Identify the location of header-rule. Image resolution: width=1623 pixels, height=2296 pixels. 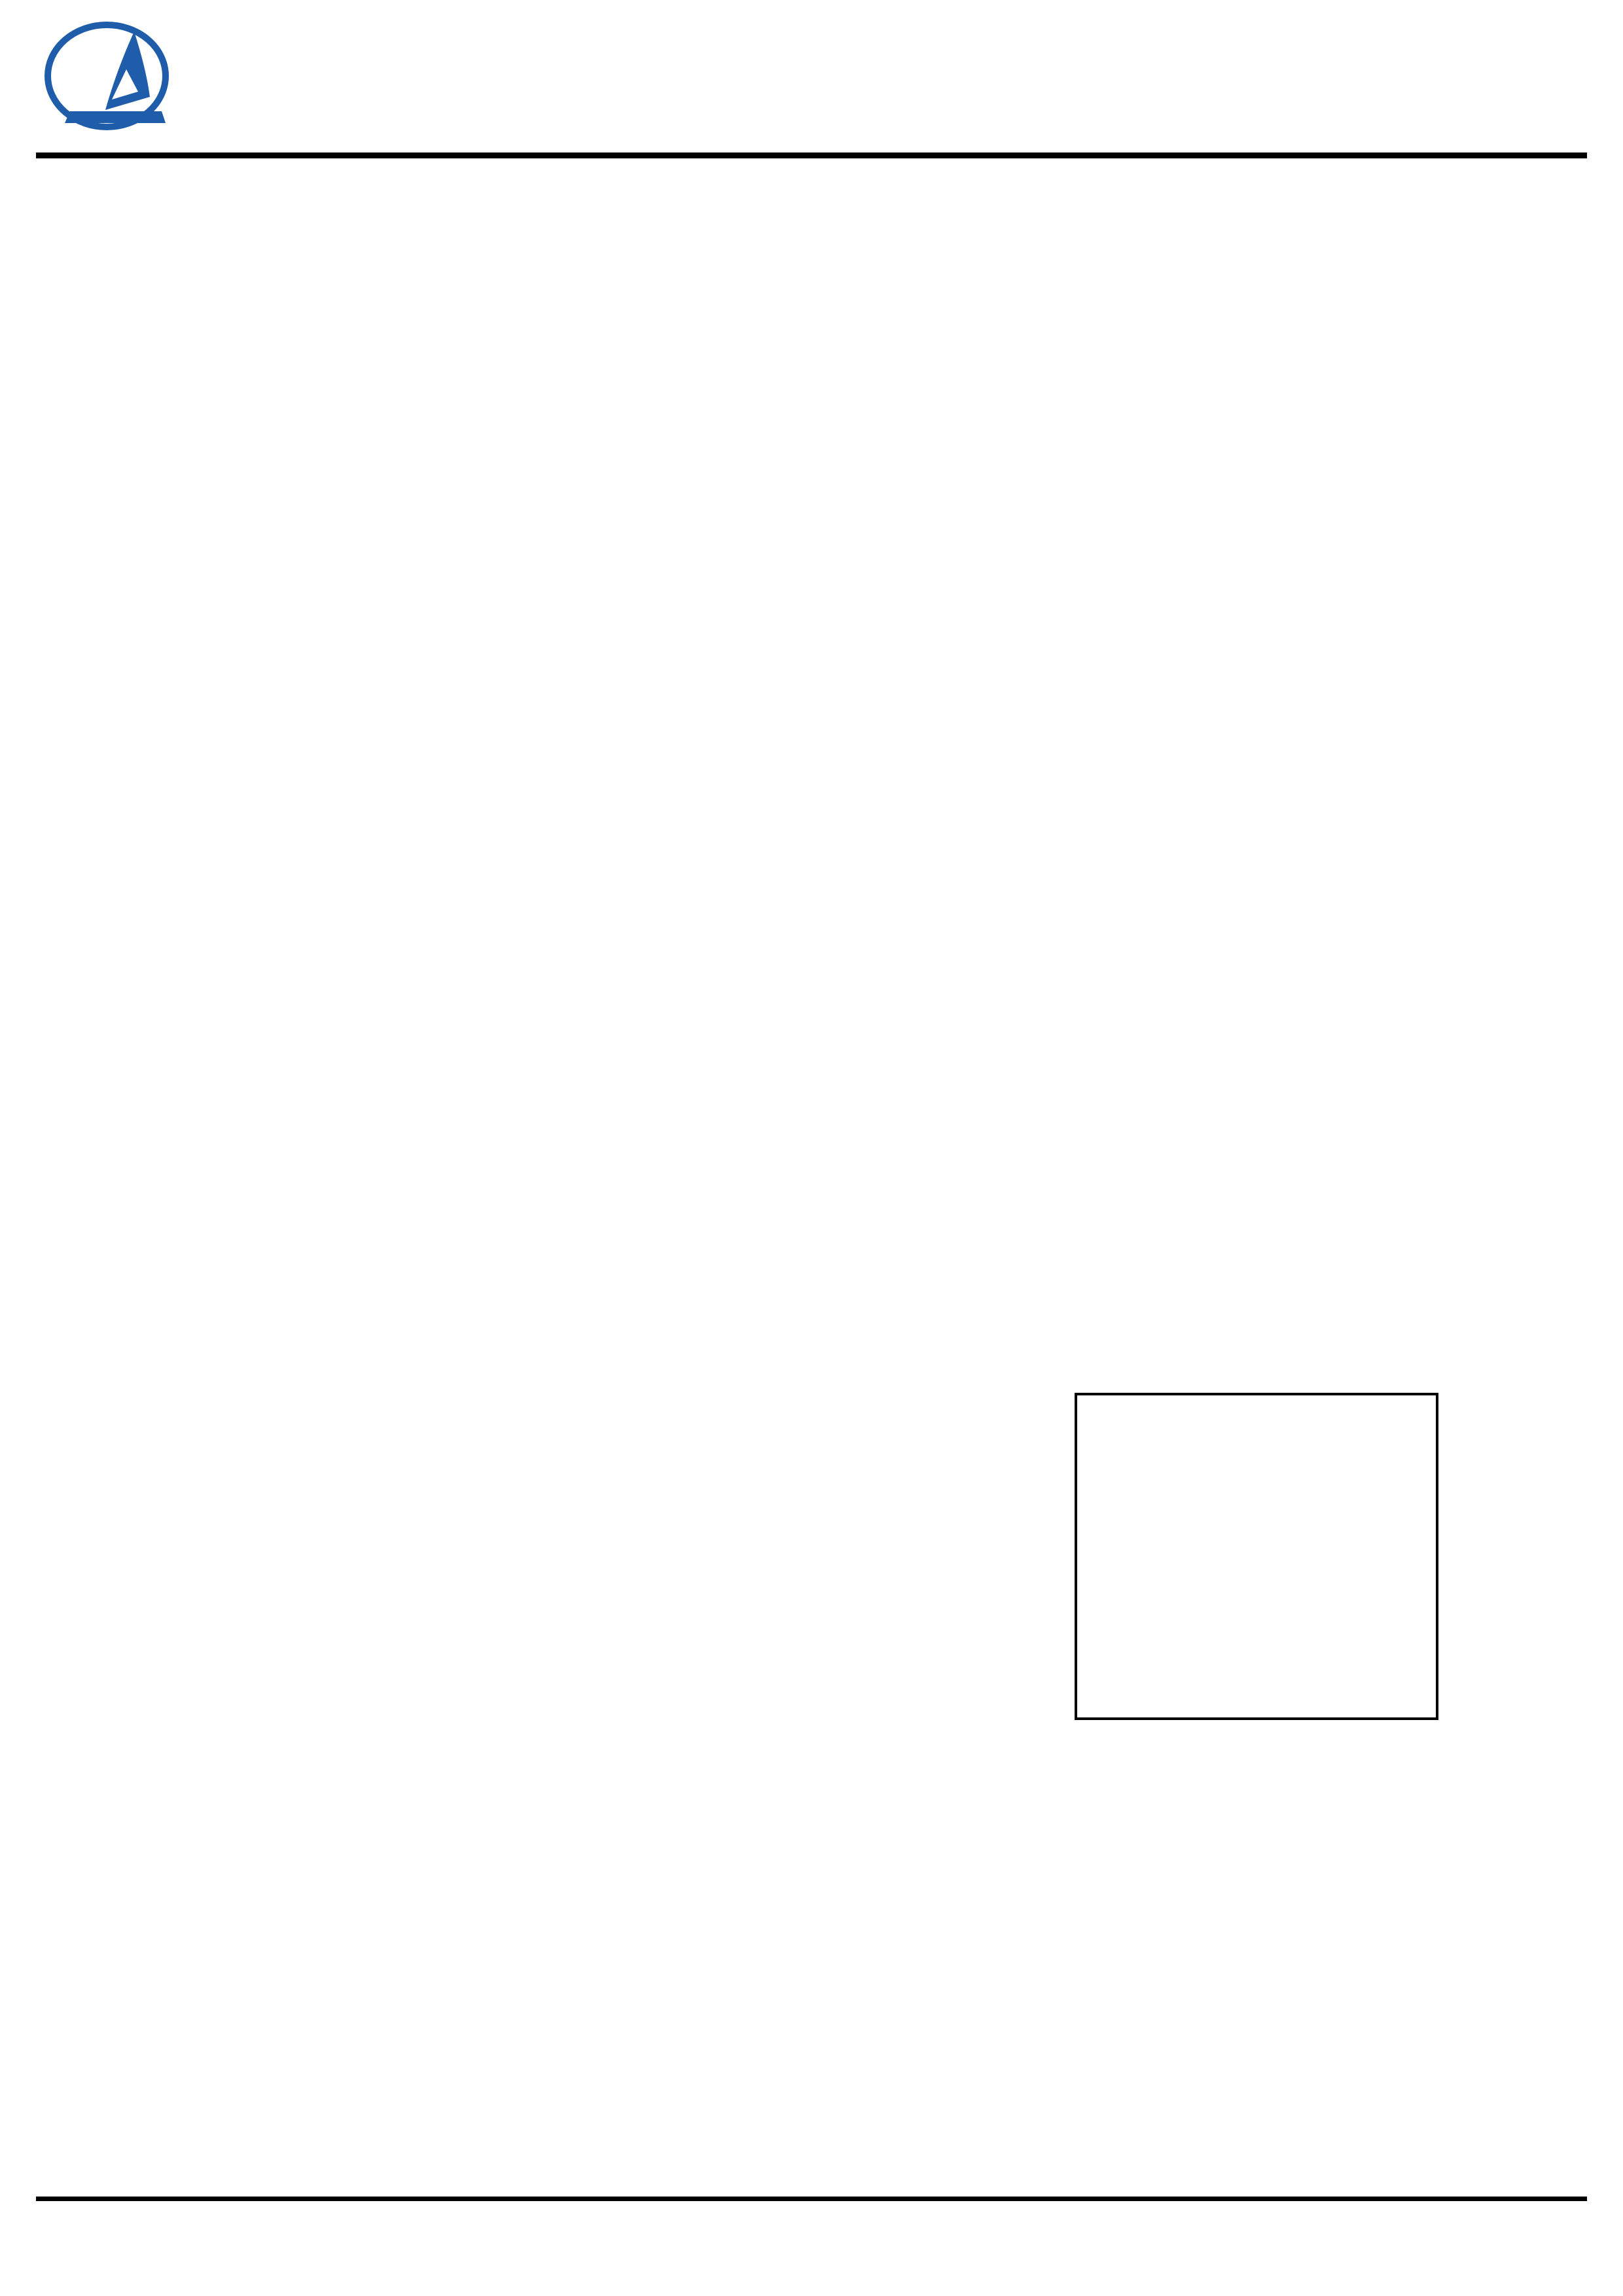
(811, 155).